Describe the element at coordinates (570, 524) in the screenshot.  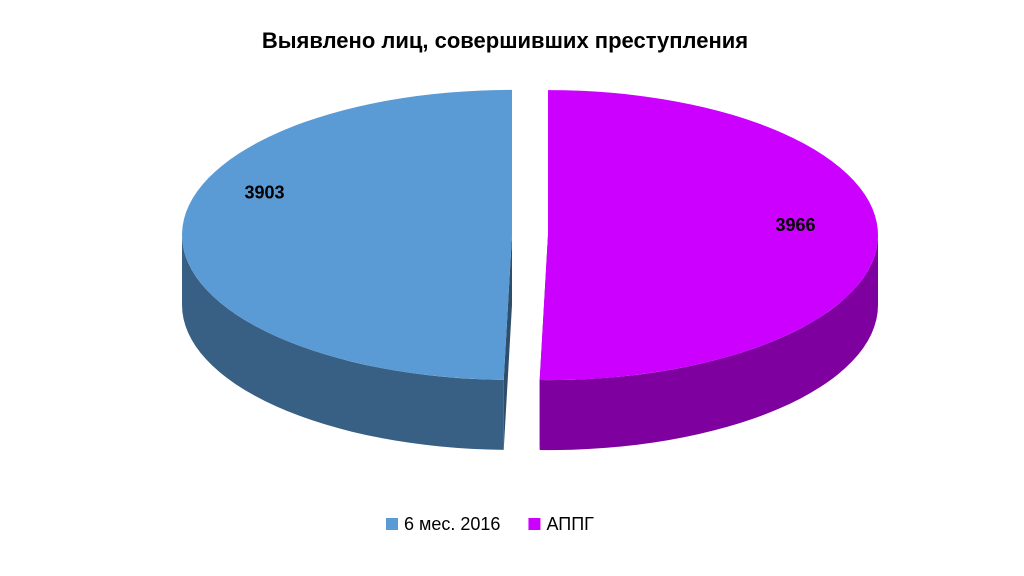
I see `legend-label: АППГ` at that location.